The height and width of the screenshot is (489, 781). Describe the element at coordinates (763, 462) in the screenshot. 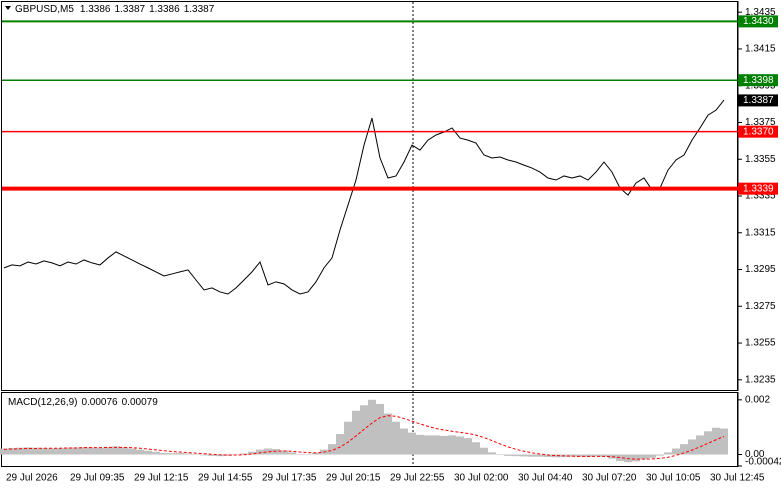

I see `y-tick-label: -0.00042` at that location.